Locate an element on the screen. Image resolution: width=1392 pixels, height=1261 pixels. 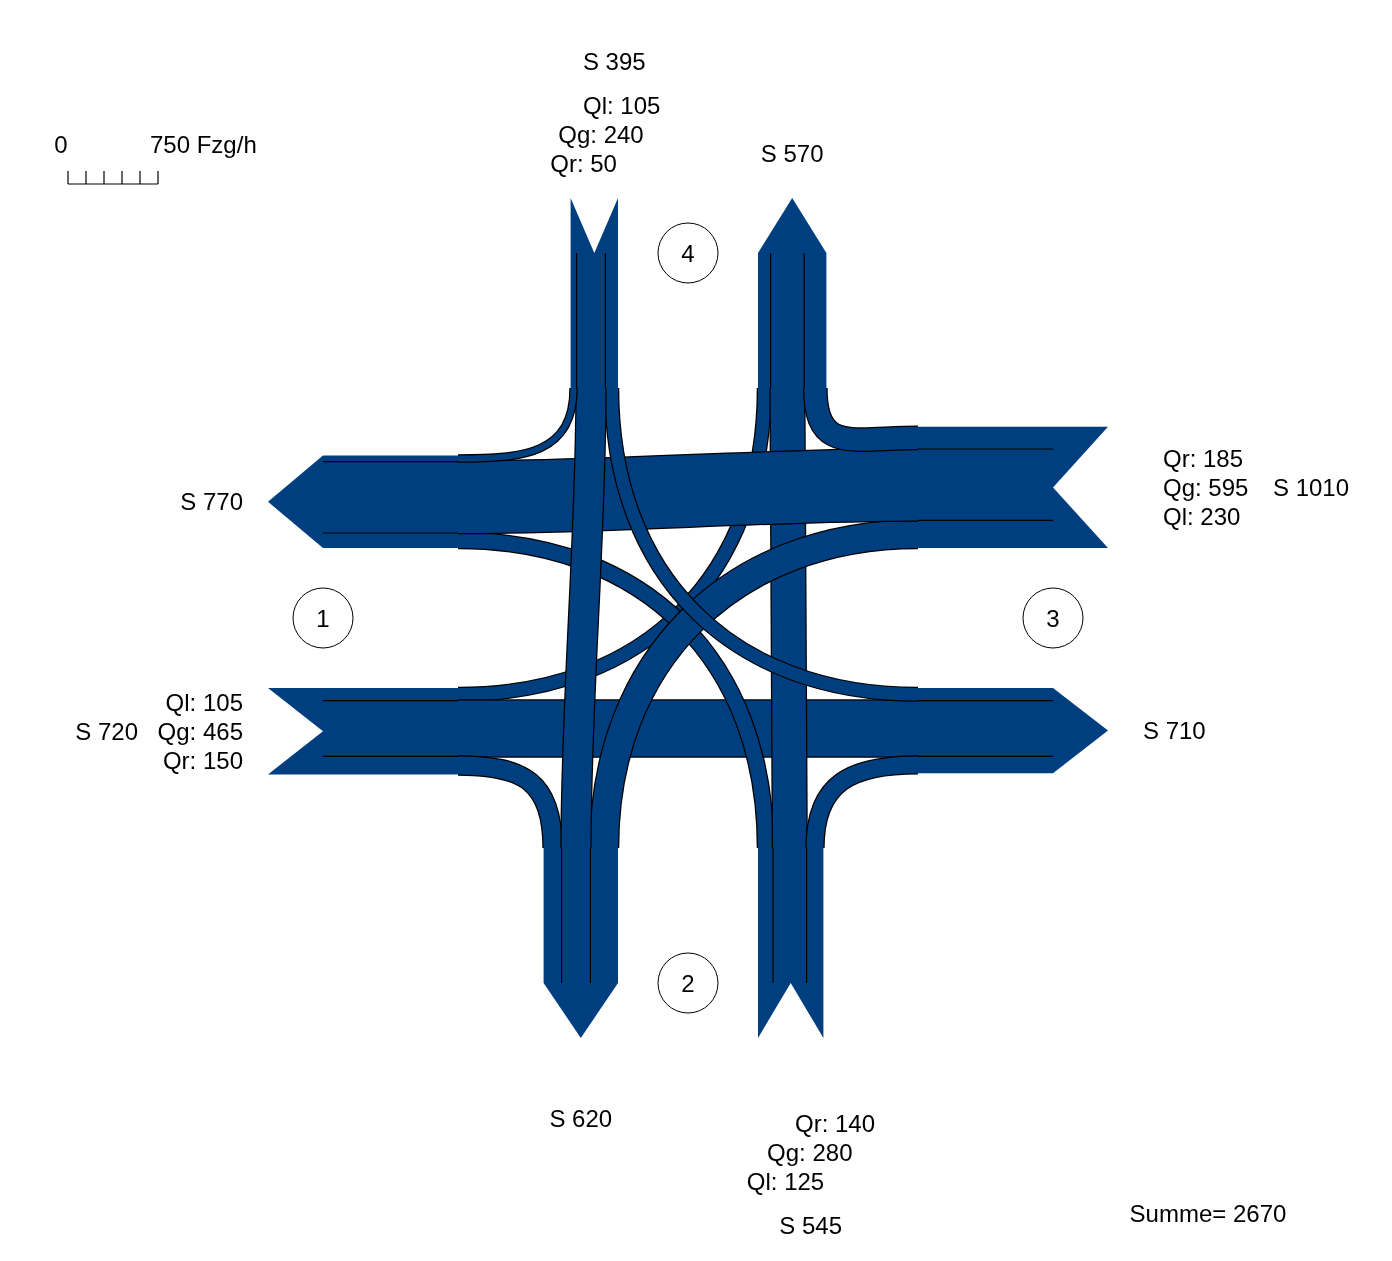
text: 0 is located at coordinates (61, 144).